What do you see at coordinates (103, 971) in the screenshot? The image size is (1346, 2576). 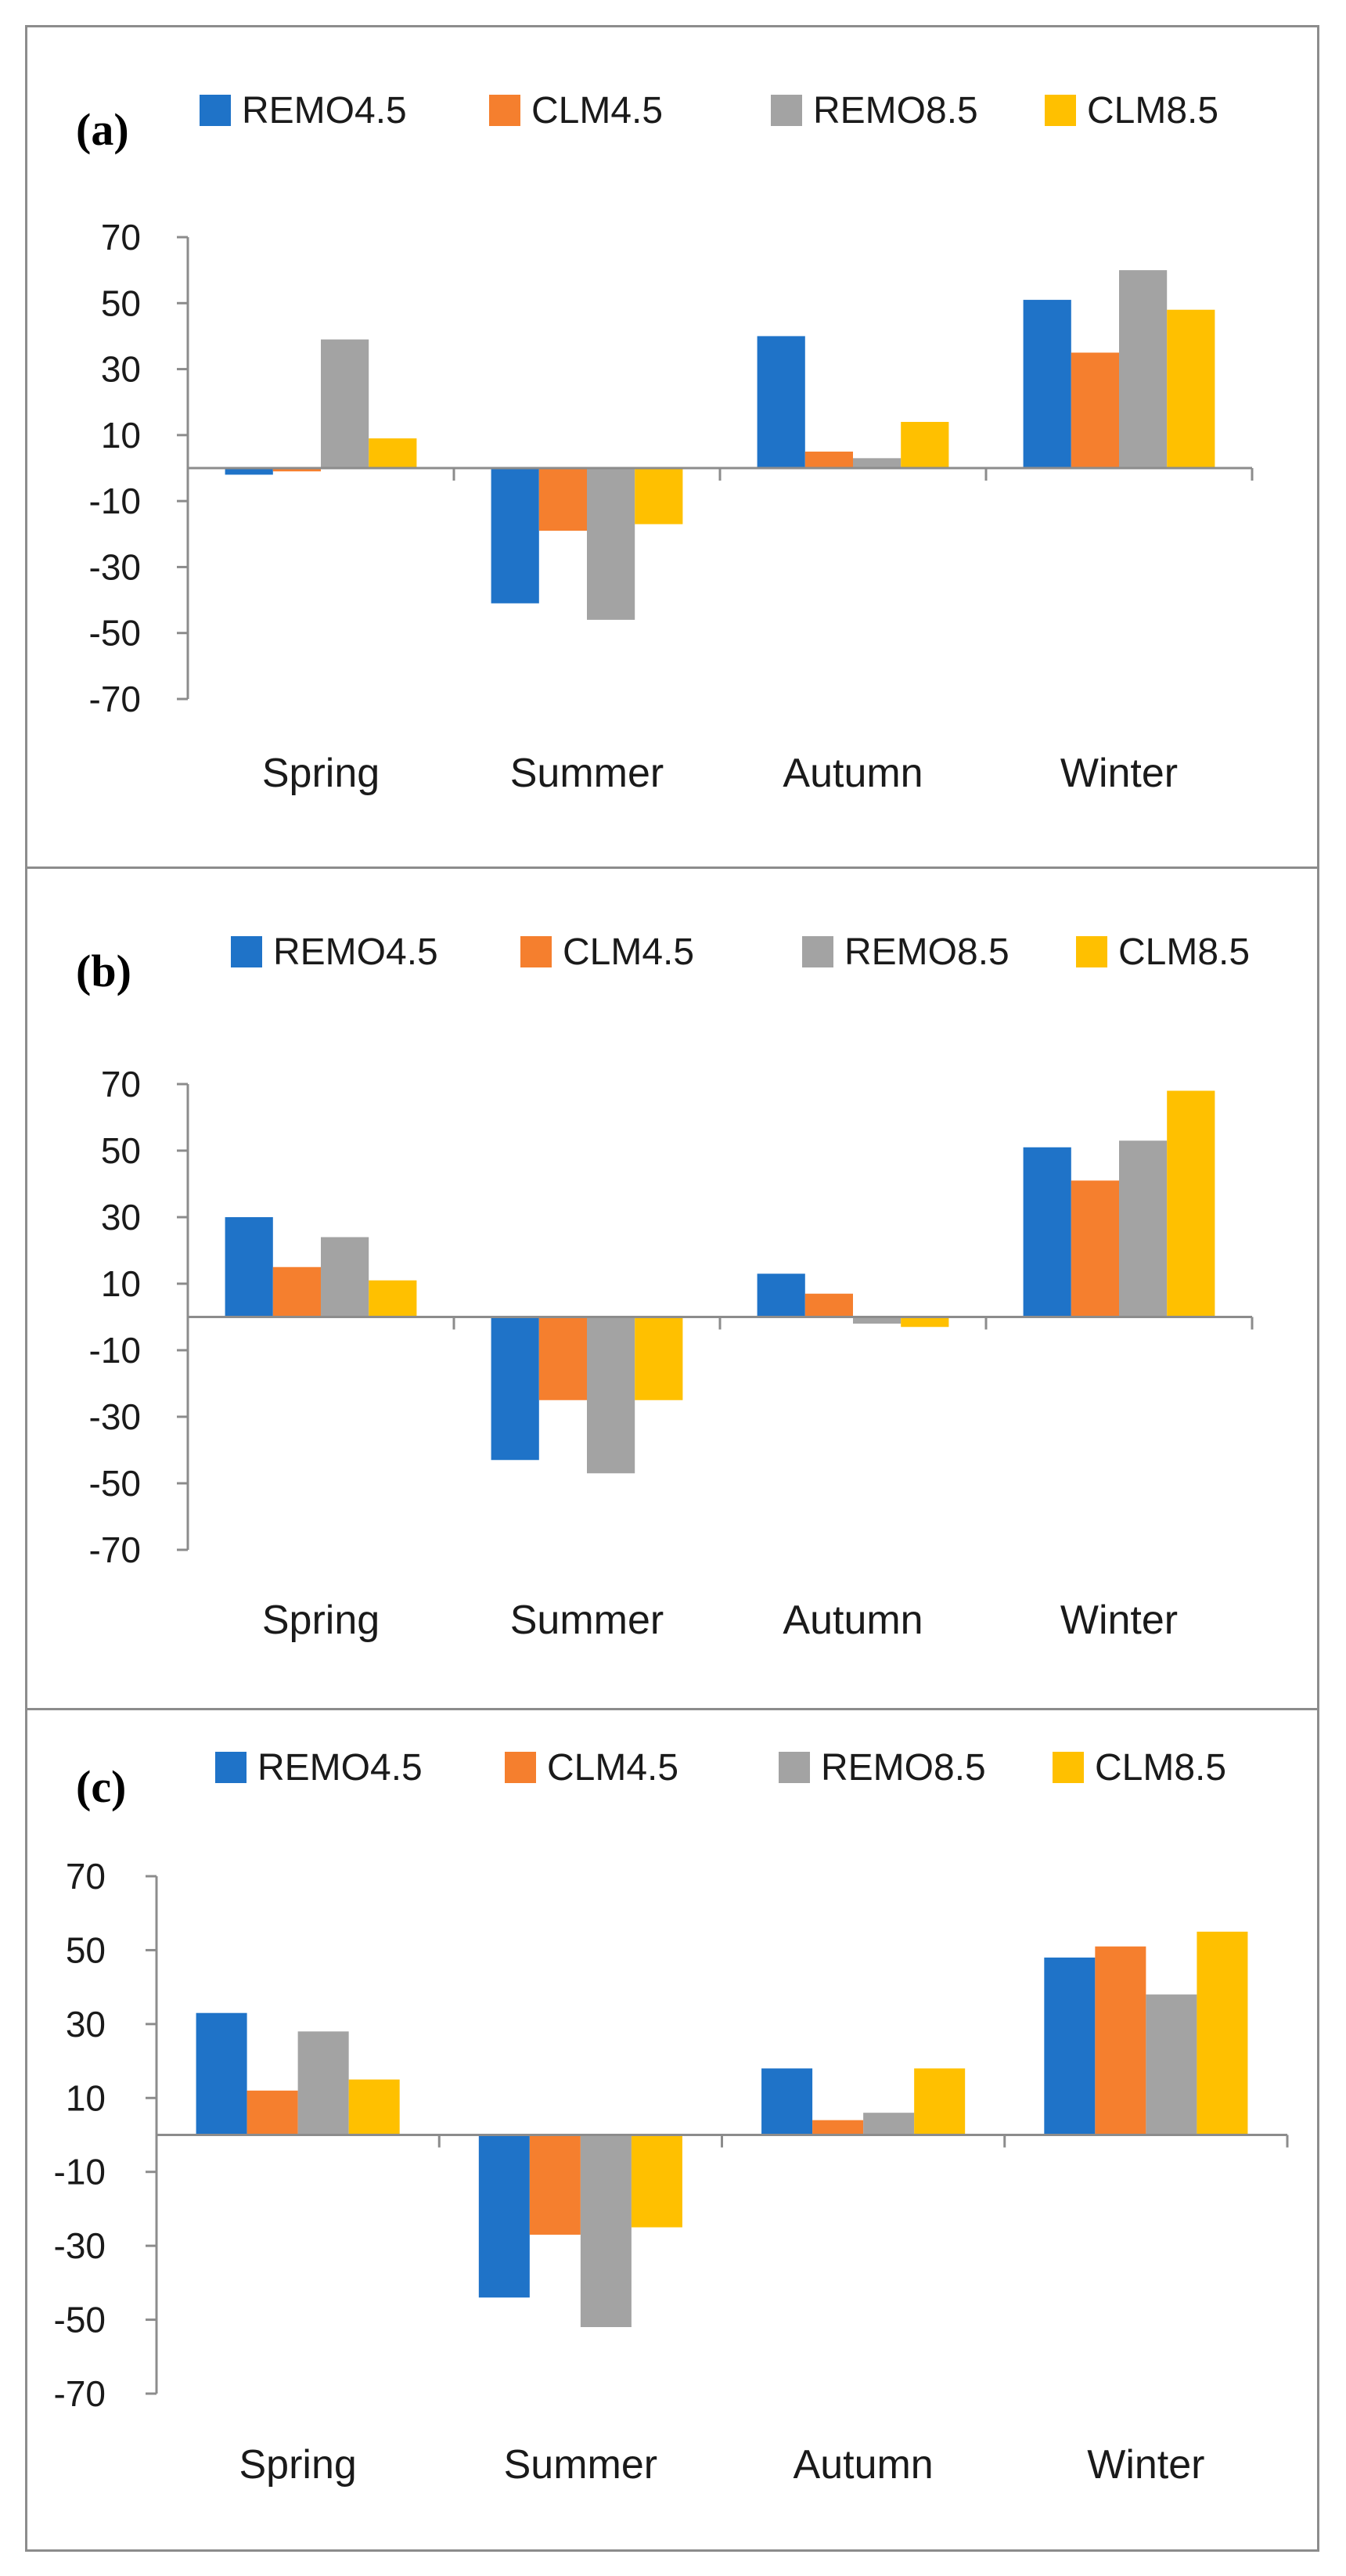 I see `panel-label: (b)` at bounding box center [103, 971].